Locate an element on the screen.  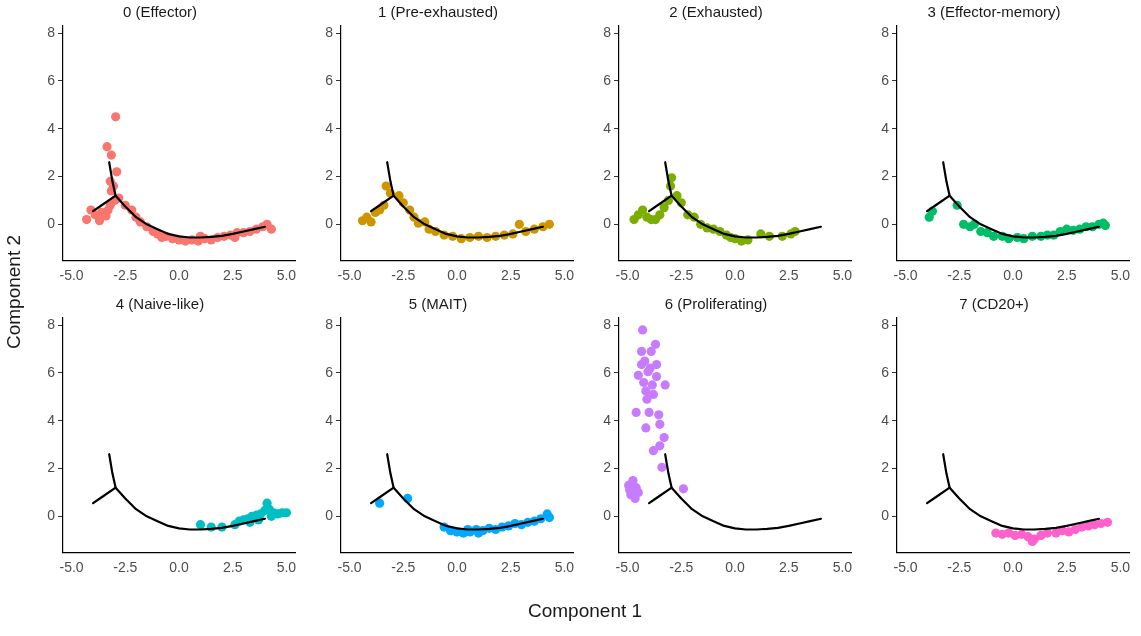
chart-title: 7 (CD20+) is located at coordinates (994, 304).